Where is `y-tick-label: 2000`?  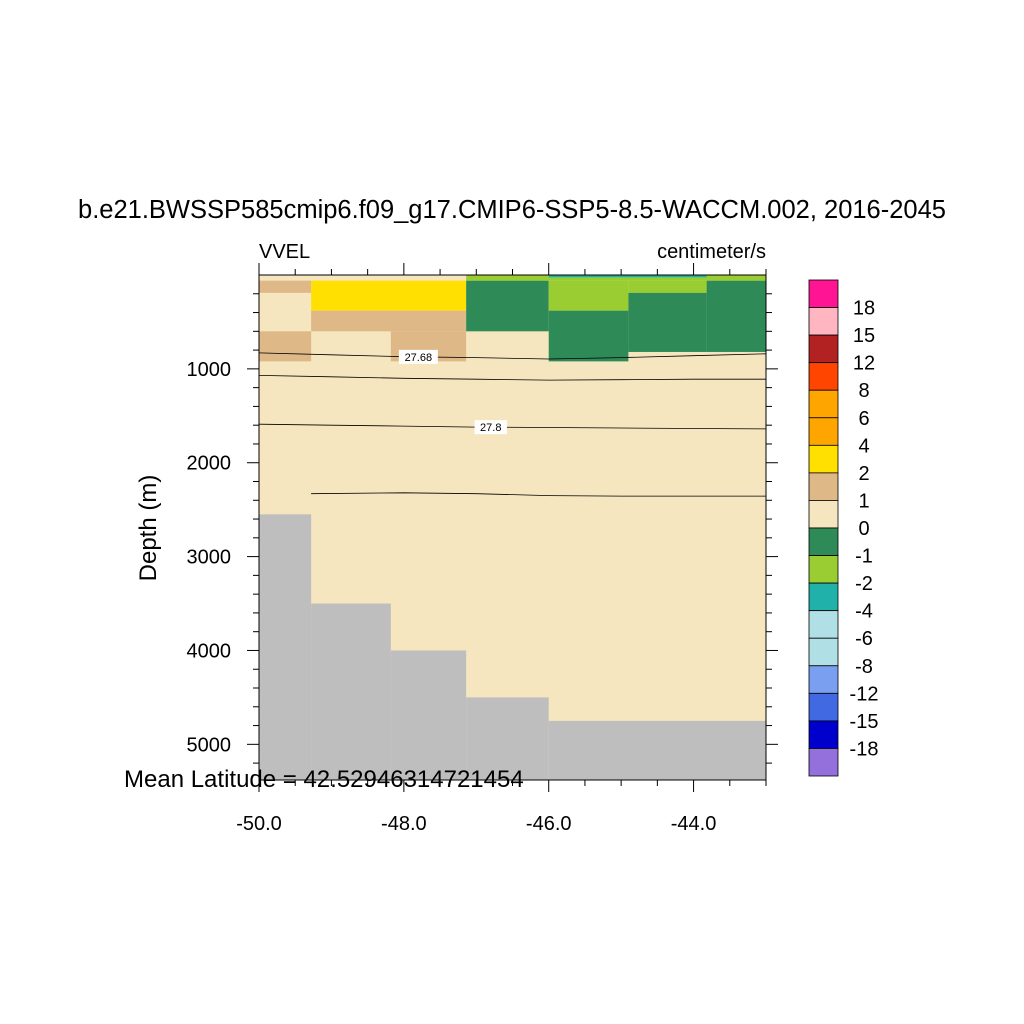 y-tick-label: 2000 is located at coordinates (209, 464).